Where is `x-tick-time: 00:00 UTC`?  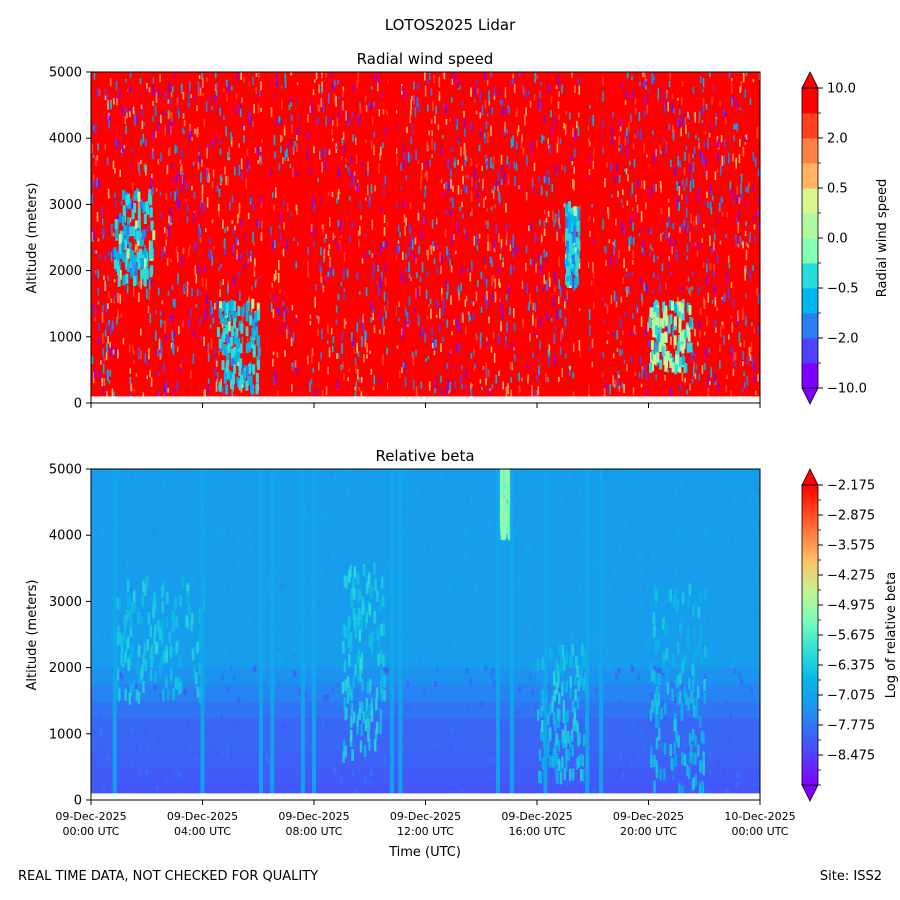 x-tick-time: 00:00 UTC is located at coordinates (759, 831).